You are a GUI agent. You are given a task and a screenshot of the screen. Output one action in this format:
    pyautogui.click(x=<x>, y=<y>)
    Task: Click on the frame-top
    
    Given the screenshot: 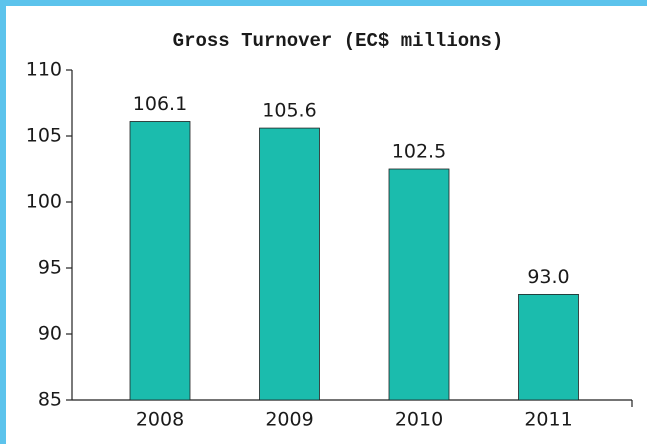 What is the action you would take?
    pyautogui.click(x=323, y=3)
    